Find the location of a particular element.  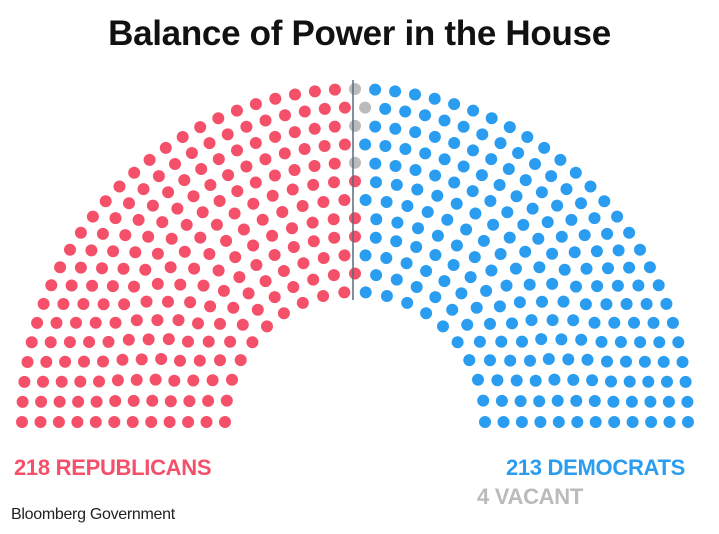

democrats-label: 213 DEMOCRATS is located at coordinates (595, 467).